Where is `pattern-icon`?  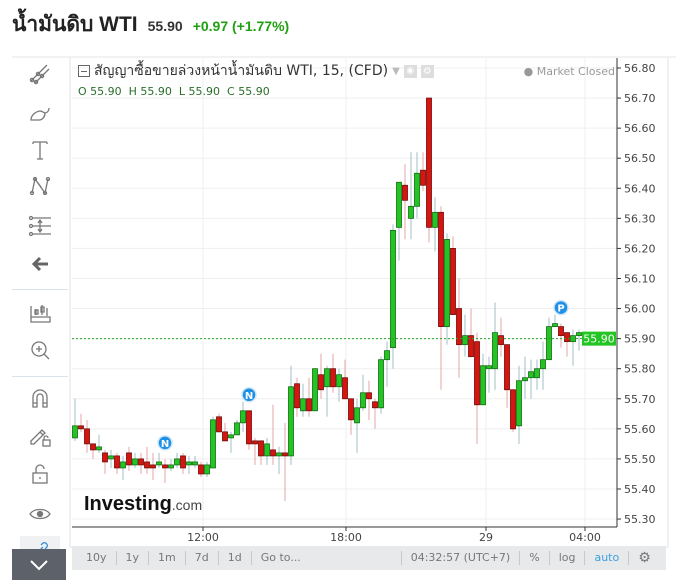 pattern-icon is located at coordinates (40, 186).